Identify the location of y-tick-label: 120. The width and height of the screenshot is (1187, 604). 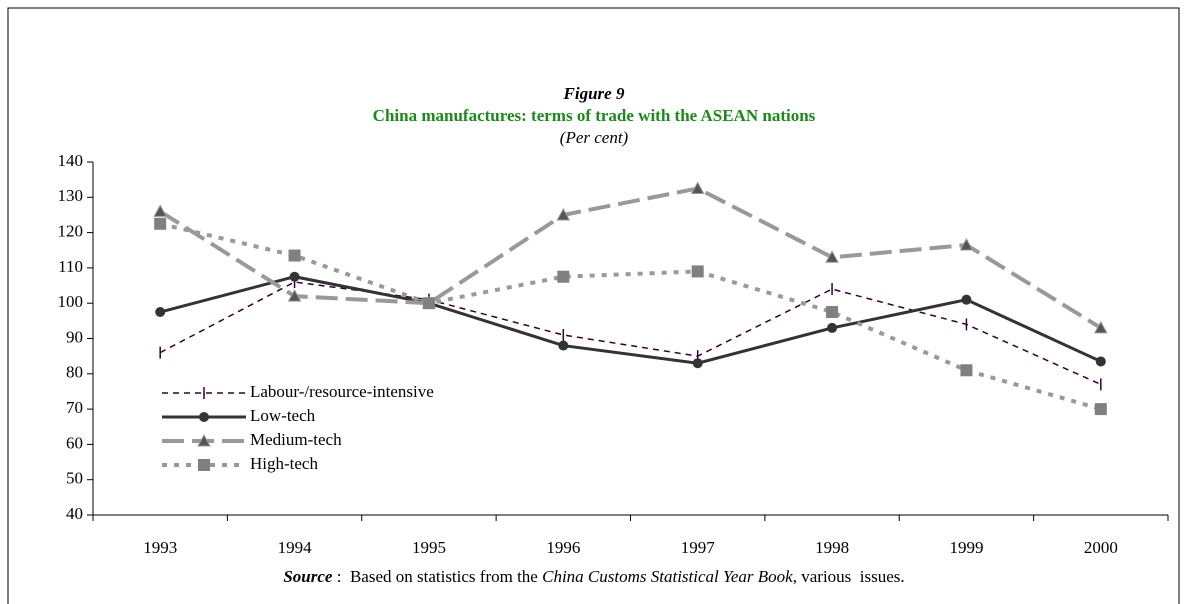
(71, 231).